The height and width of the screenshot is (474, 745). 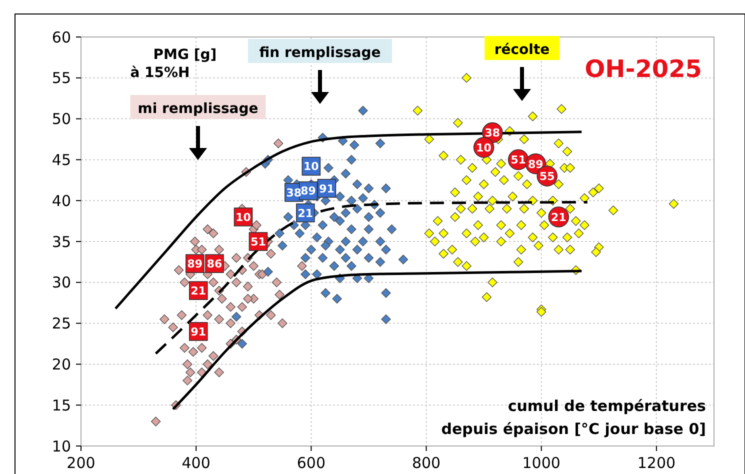 I want to click on x-tick-label: 1000, so click(x=541, y=463).